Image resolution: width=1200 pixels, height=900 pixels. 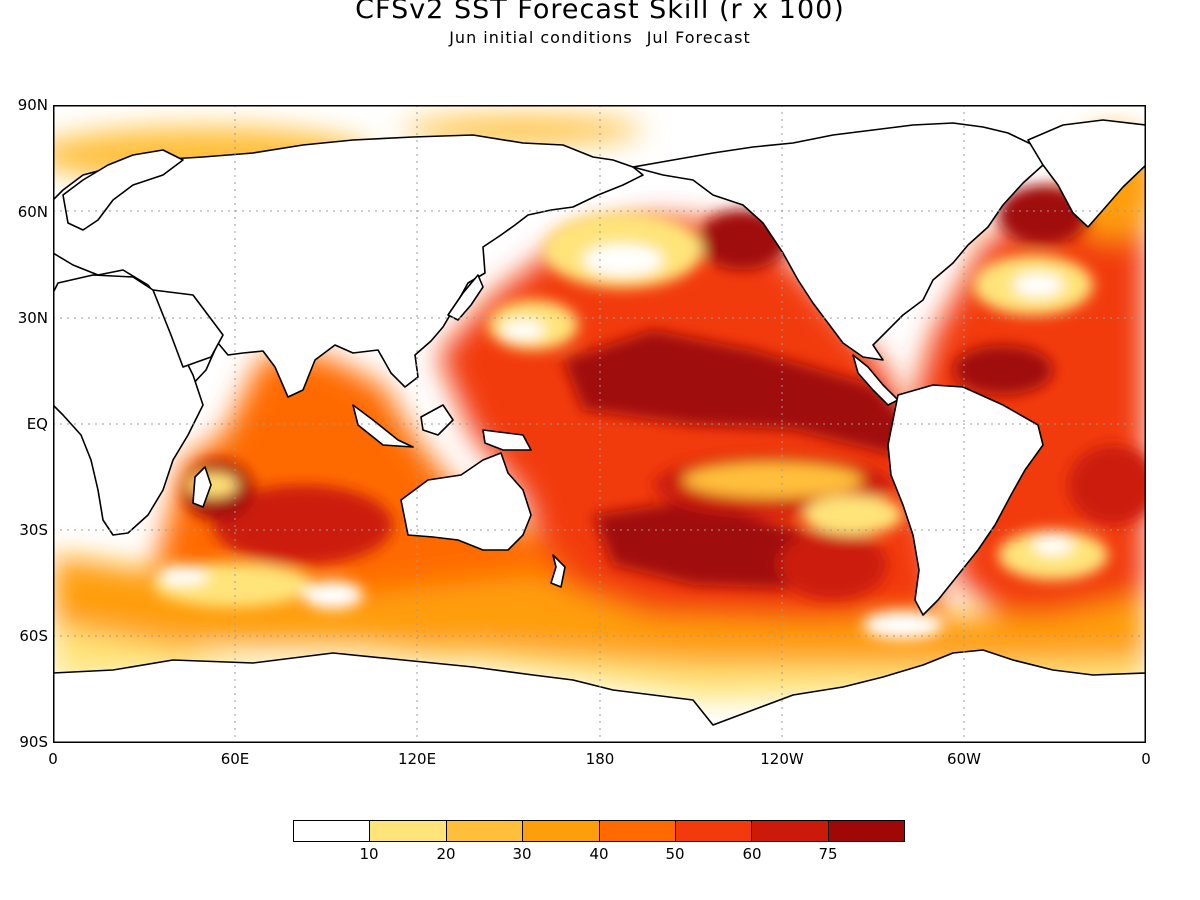 What do you see at coordinates (964, 759) in the screenshot?
I see `lon-label-60w: 60W` at bounding box center [964, 759].